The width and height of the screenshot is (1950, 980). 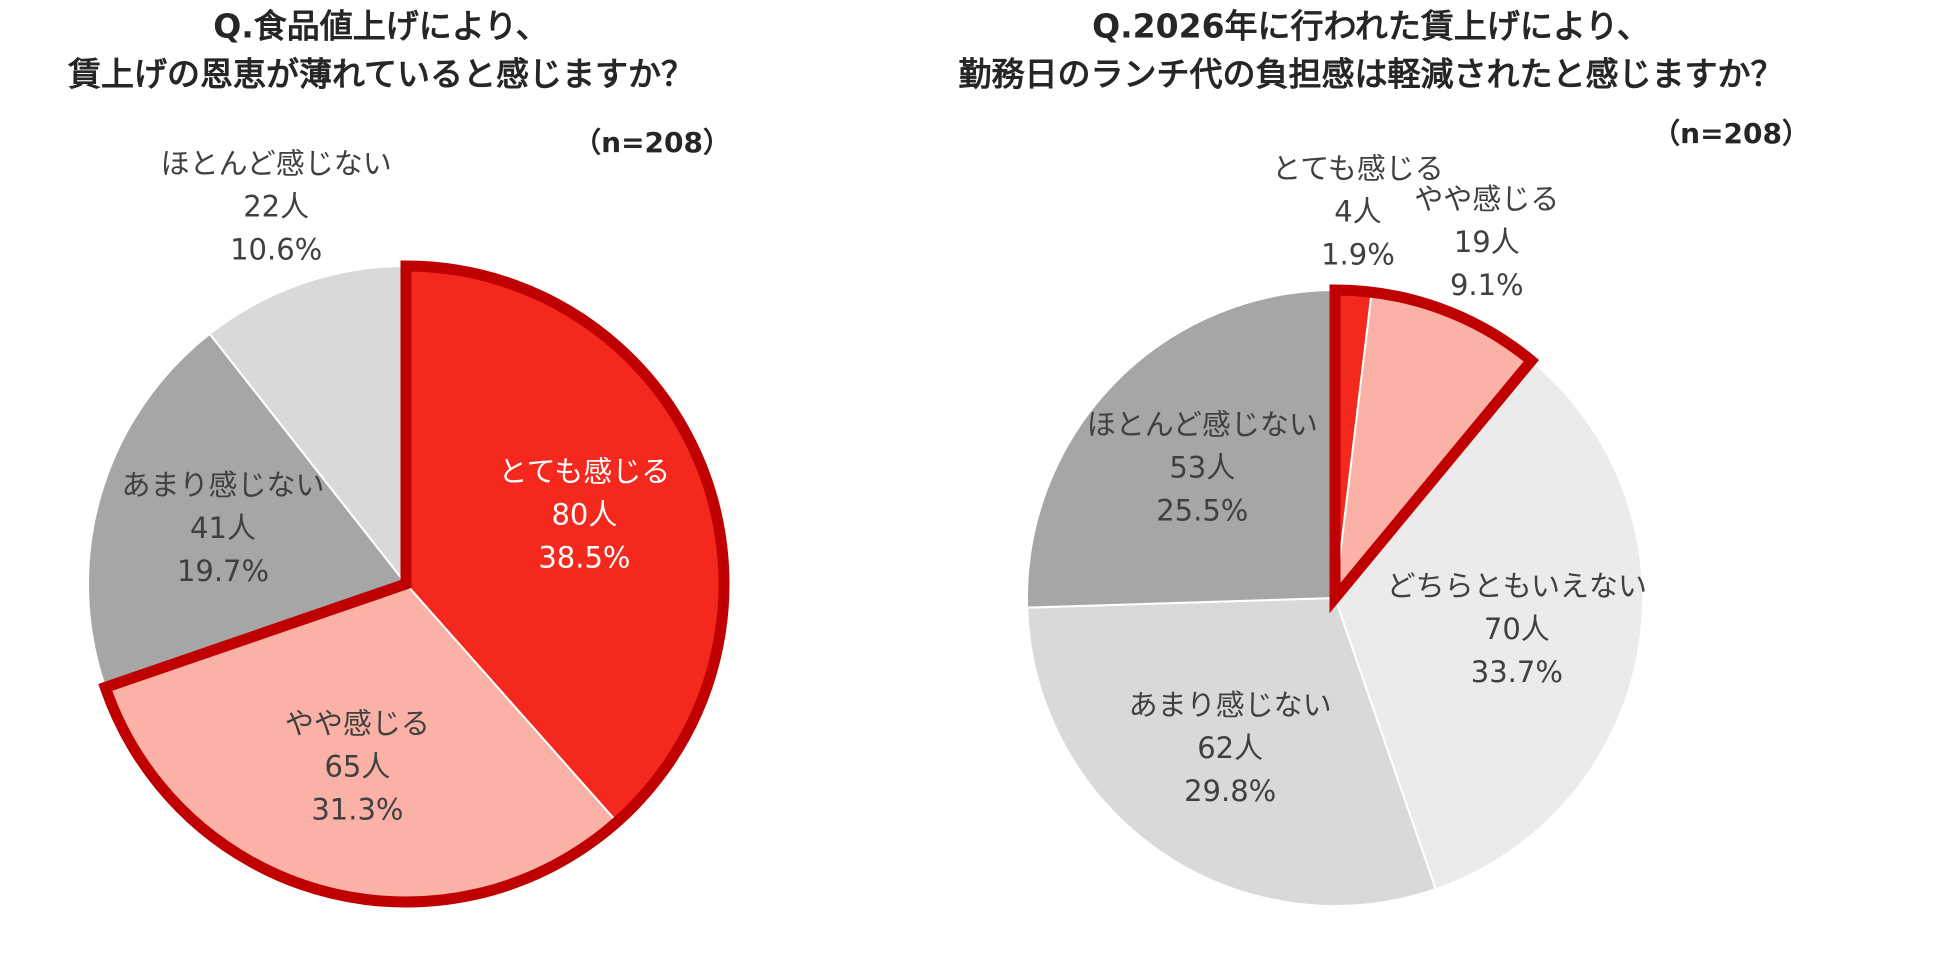 I want to click on slice-percent: 9.1%, so click(x=1487, y=285).